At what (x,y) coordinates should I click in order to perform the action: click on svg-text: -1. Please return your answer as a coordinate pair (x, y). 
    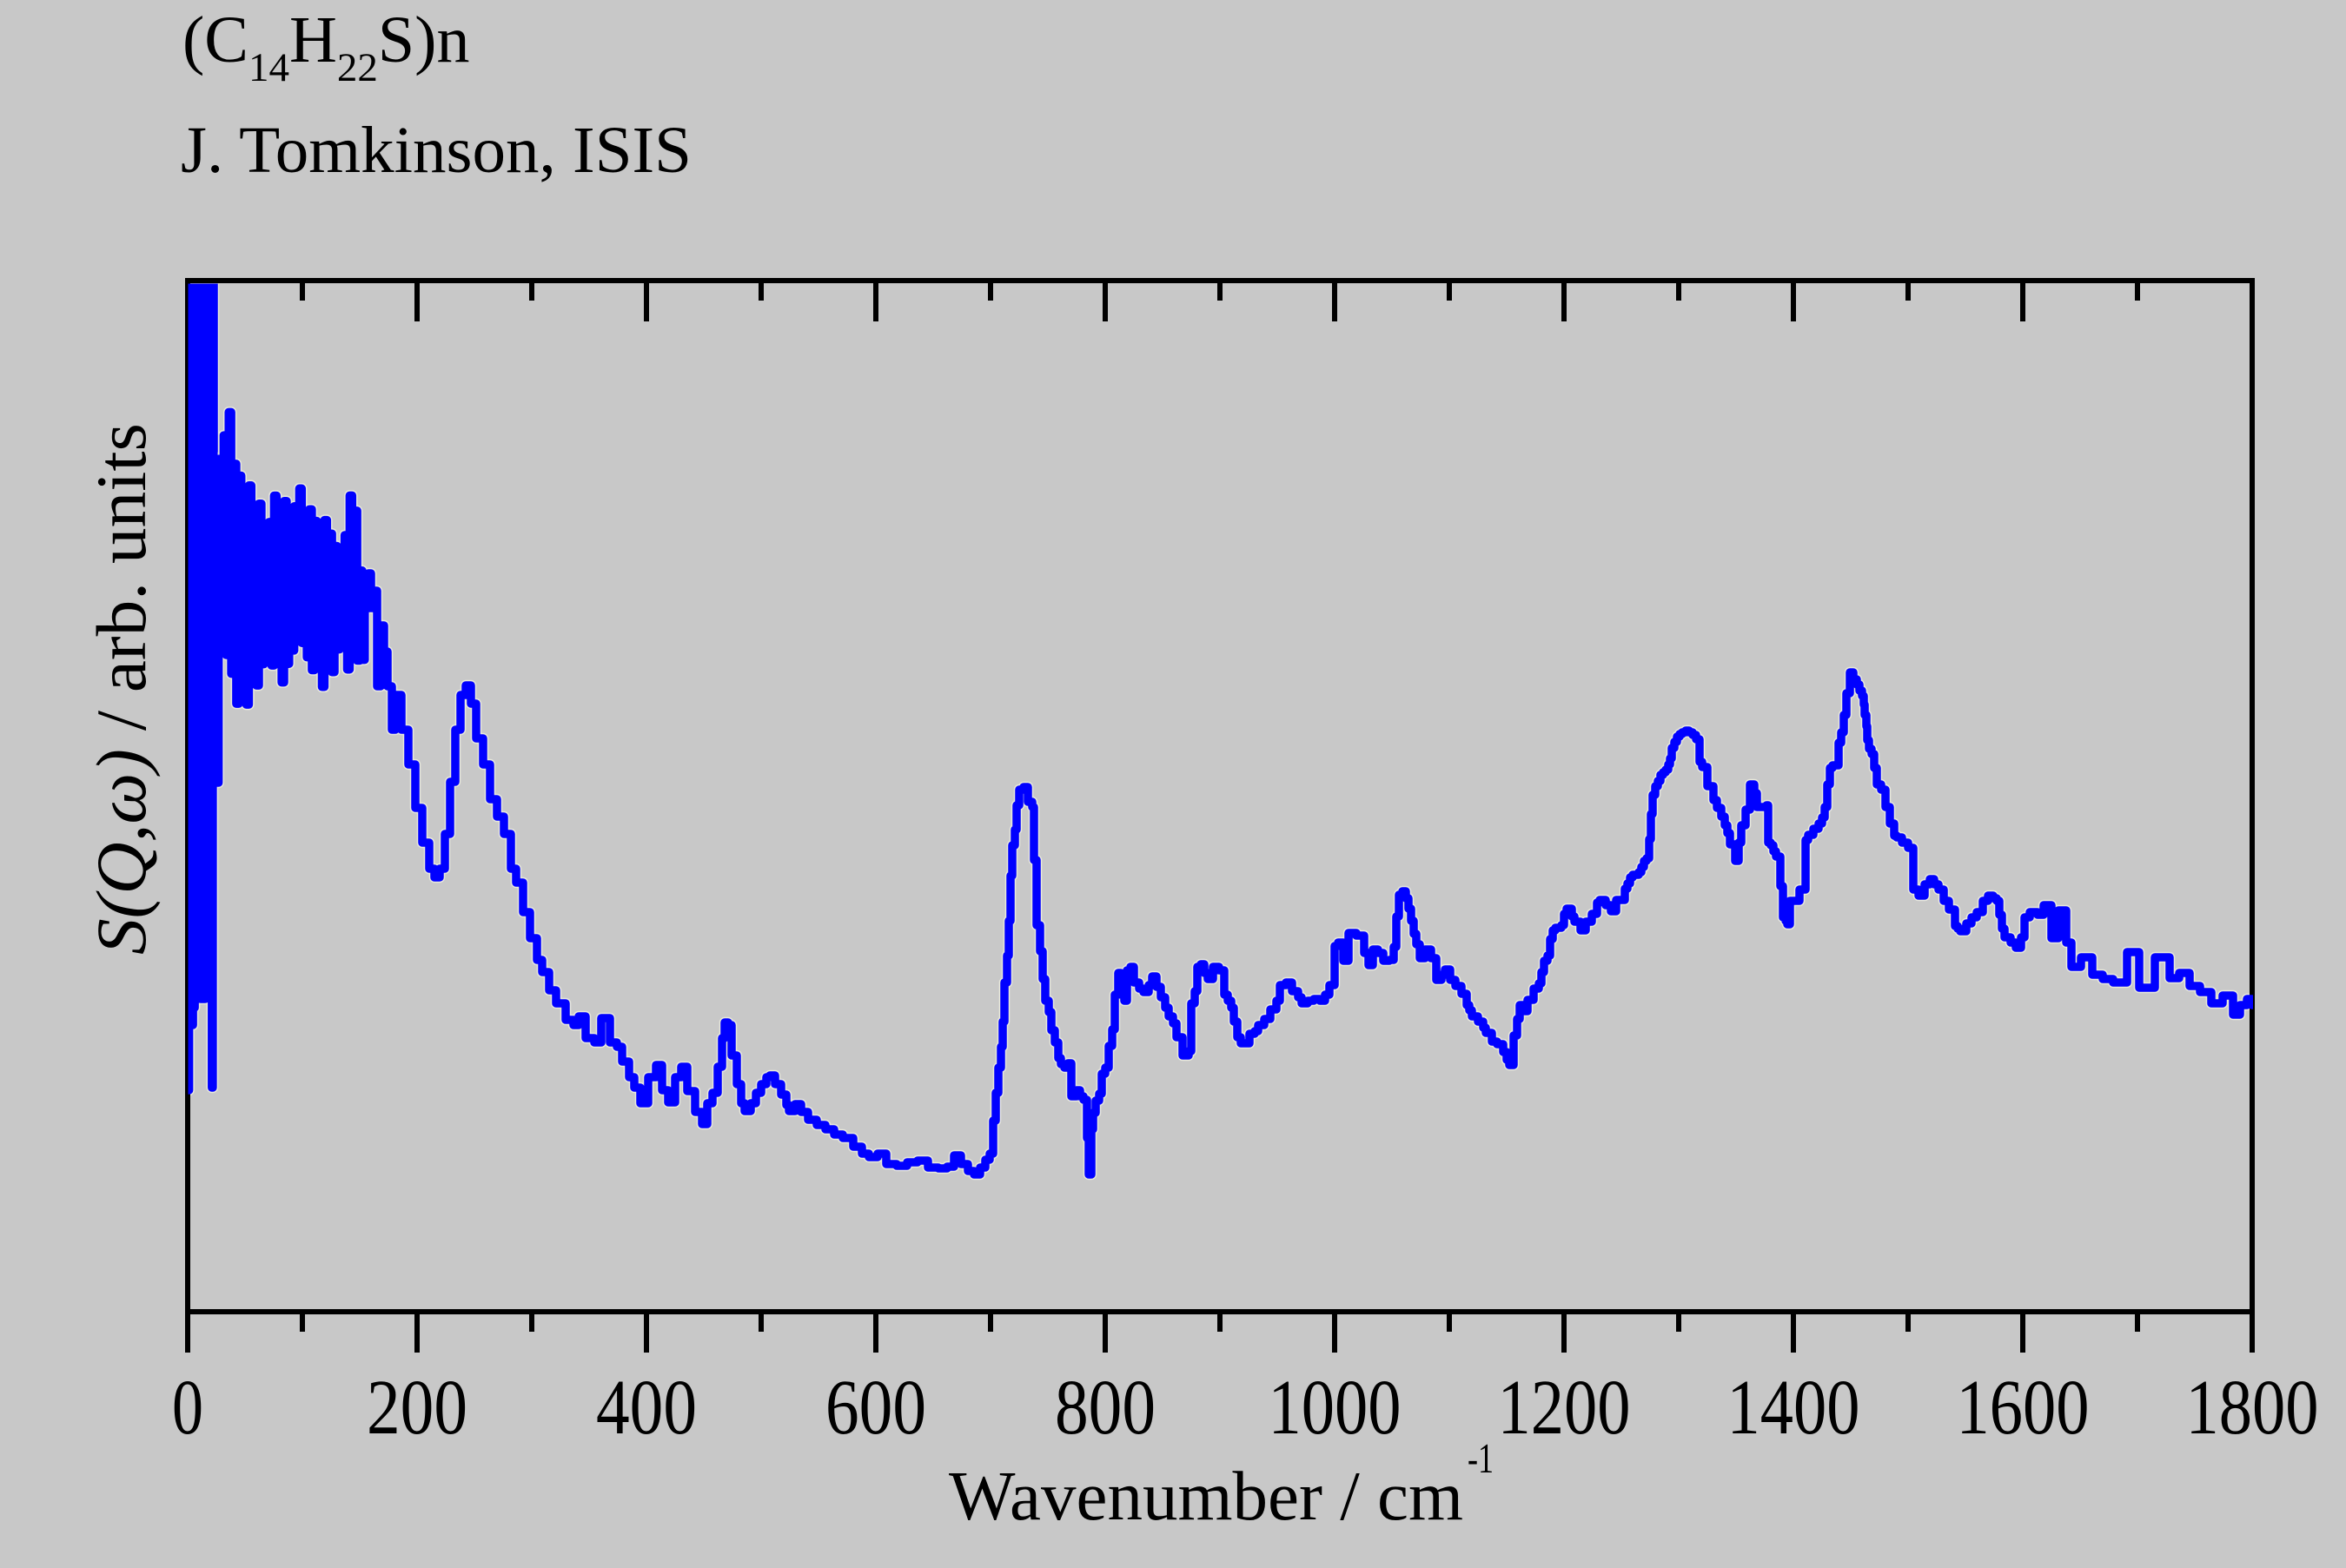
    Looking at the image, I should click on (1481, 1458).